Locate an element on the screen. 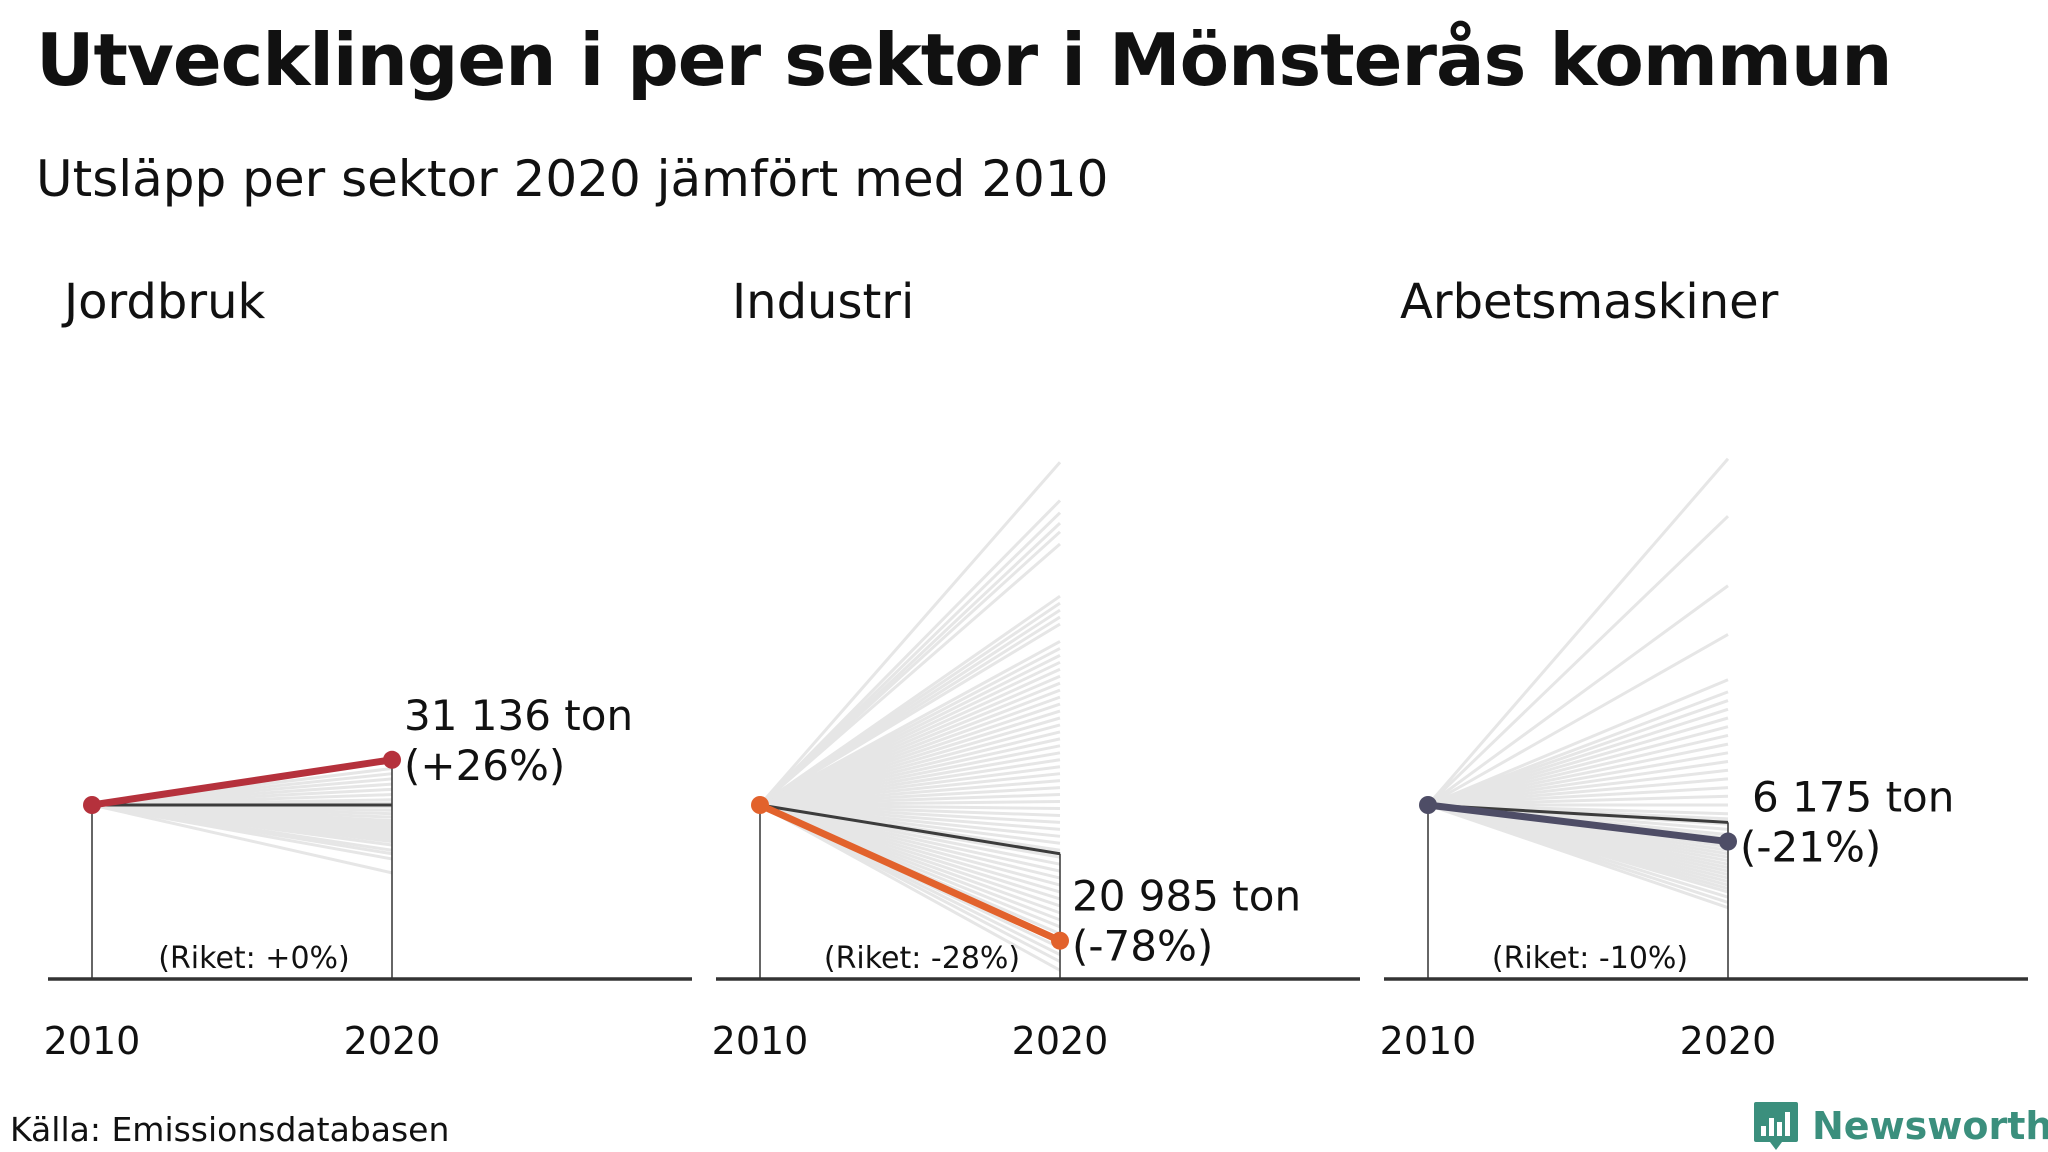  panel-title: Industri is located at coordinates (823, 302).